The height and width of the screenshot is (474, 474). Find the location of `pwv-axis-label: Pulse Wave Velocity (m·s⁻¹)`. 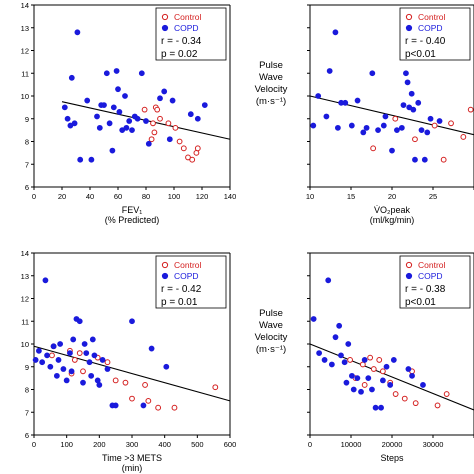

pwv-axis-label: Pulse Wave Velocity (m·s⁻¹) is located at coordinates (271, 331).